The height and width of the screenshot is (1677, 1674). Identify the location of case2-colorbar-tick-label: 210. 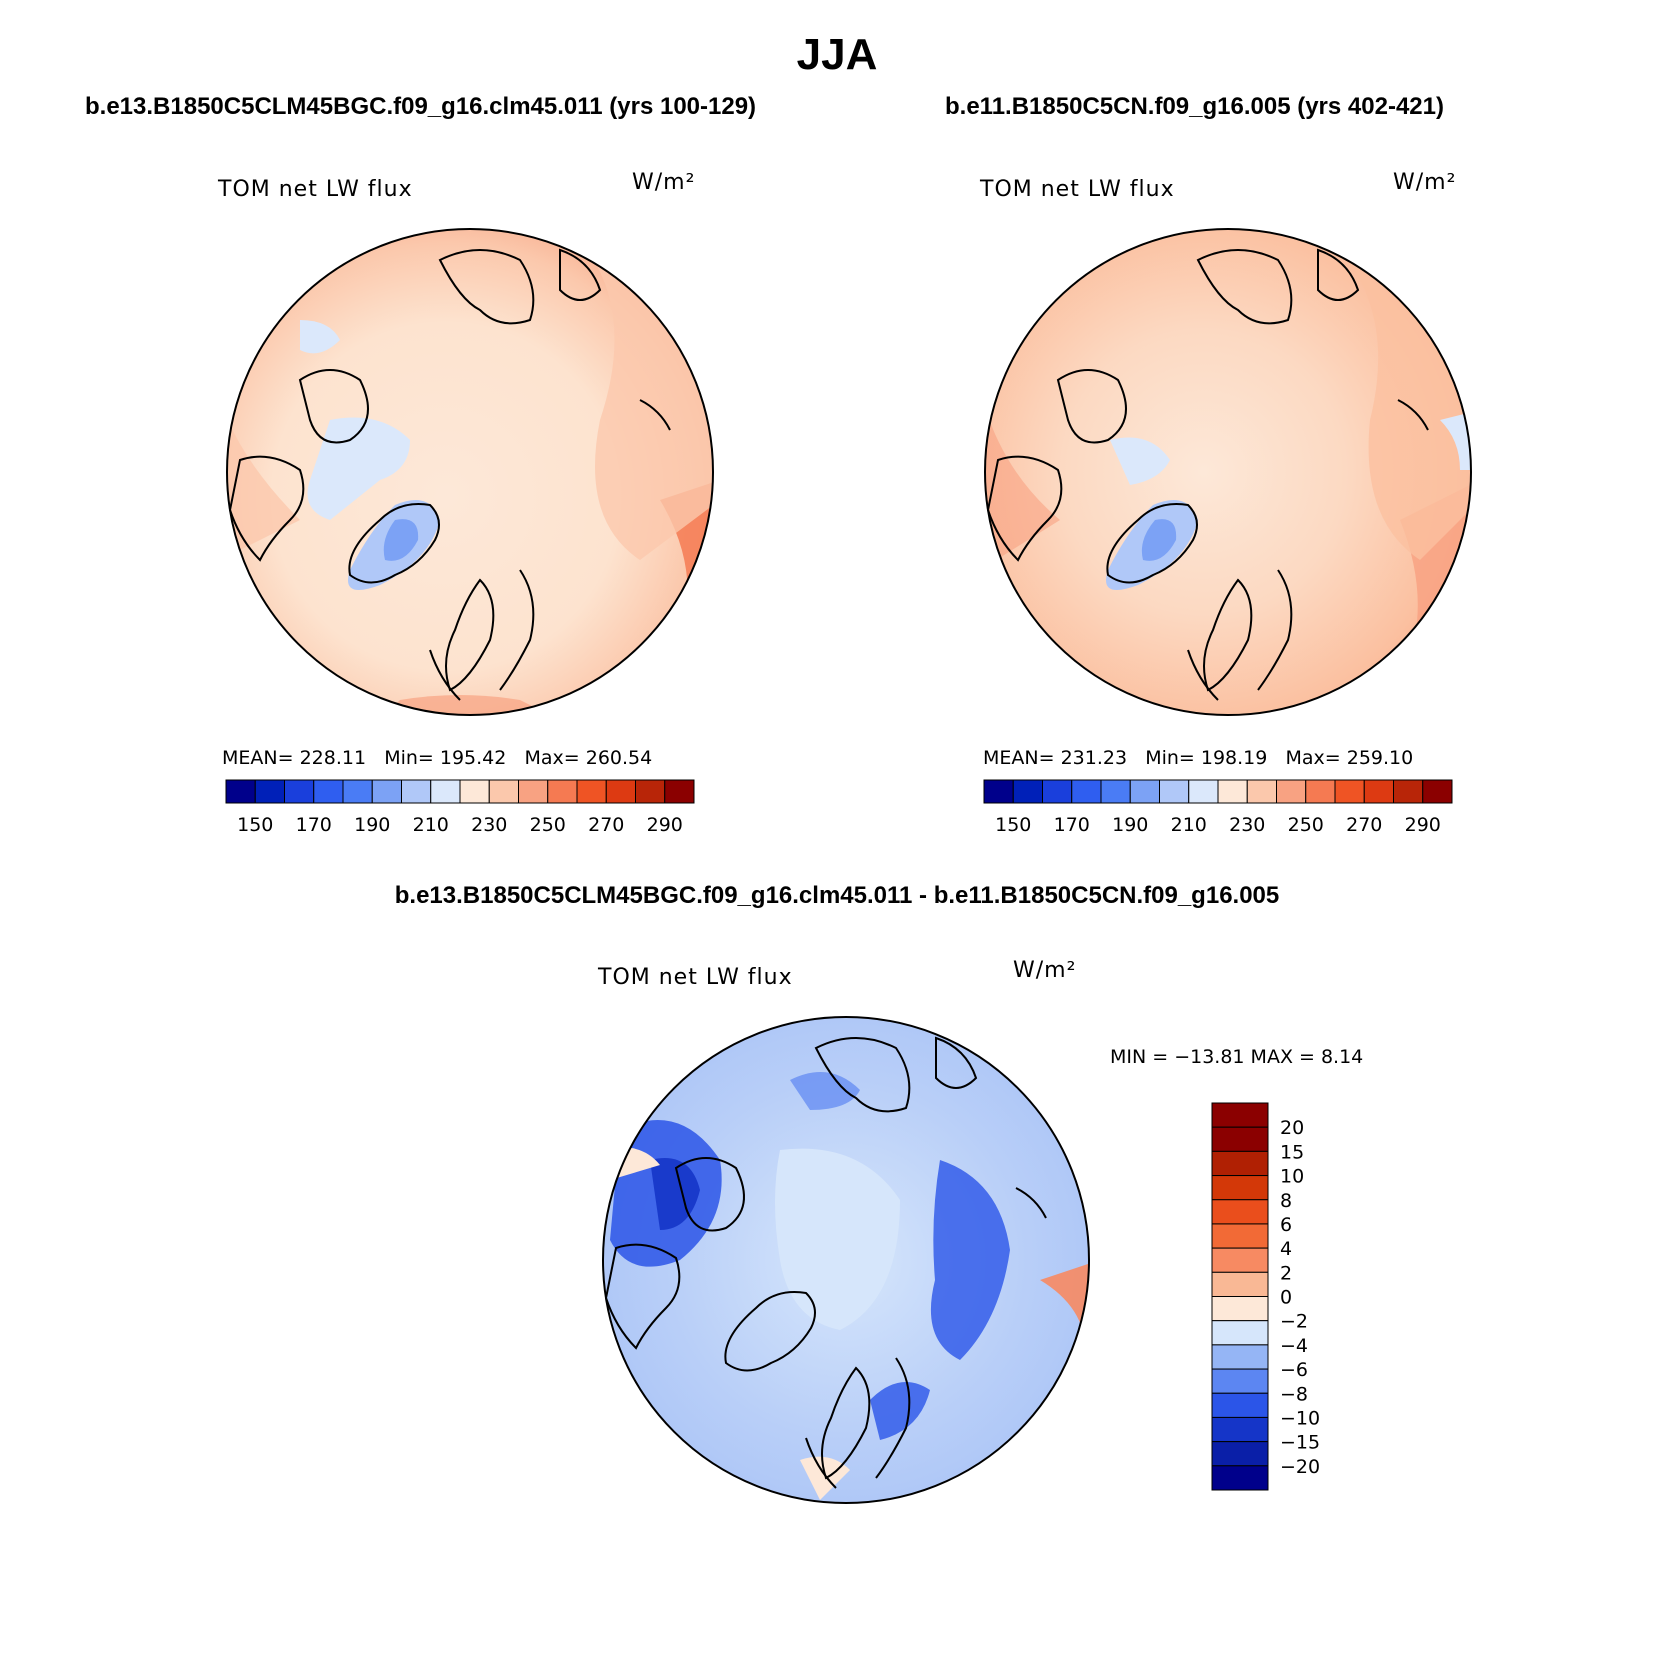
(1189, 825).